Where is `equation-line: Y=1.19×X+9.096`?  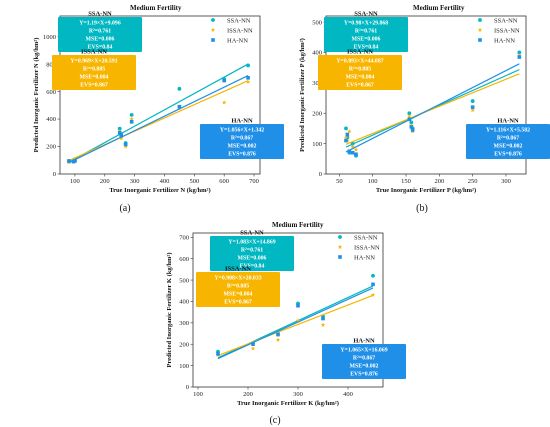
equation-line: Y=1.19×X+9.096 is located at coordinates (100, 24).